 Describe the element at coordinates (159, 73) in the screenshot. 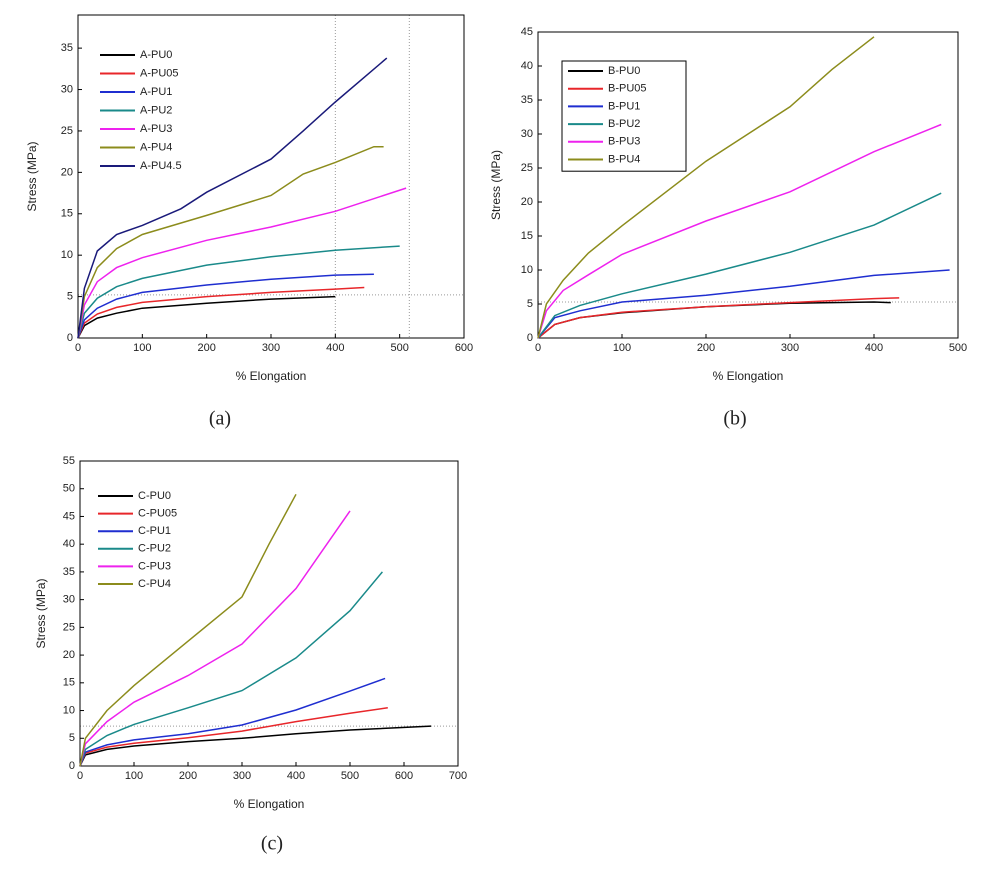

I see `legend-label: A-PU05` at that location.